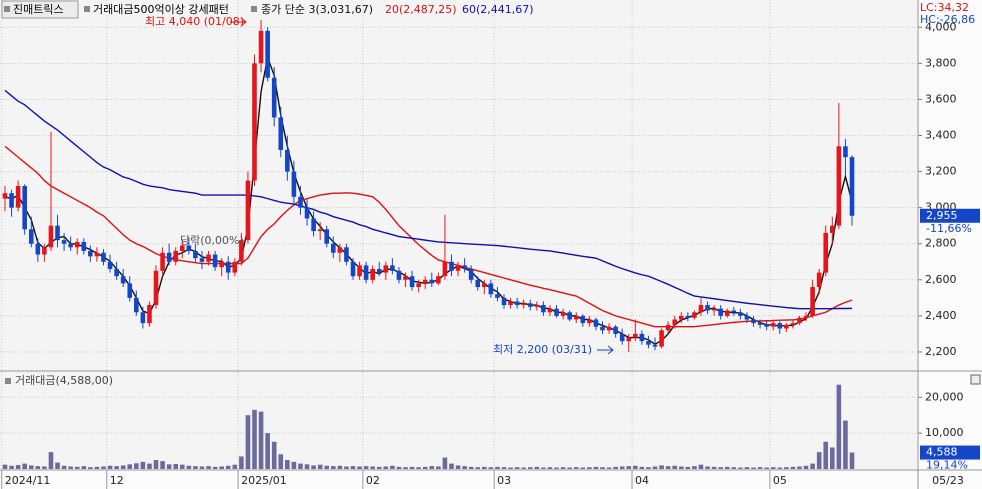 This screenshot has height=489, width=982. What do you see at coordinates (947, 19) in the screenshot?
I see `hc-label: HC:-26,86` at bounding box center [947, 19].